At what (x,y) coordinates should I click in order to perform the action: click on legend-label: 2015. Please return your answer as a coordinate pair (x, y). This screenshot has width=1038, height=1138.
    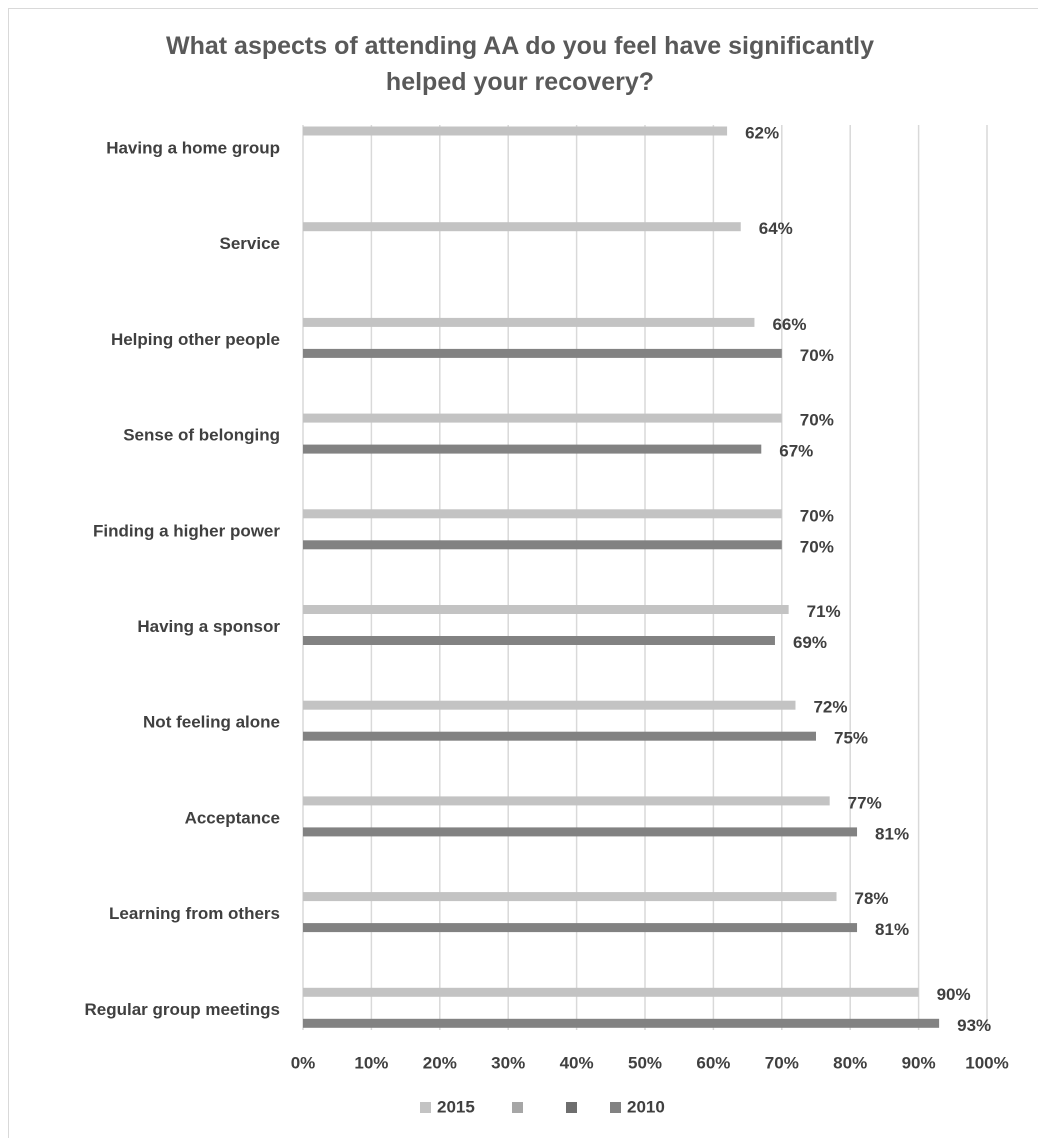
    Looking at the image, I should click on (456, 1106).